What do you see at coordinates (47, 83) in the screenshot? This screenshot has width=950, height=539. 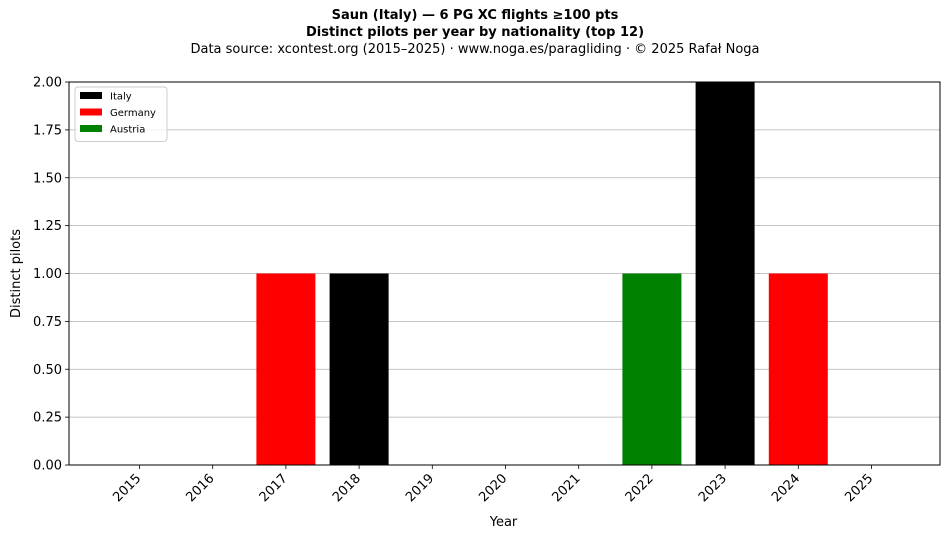 I see `y-tick-label: 2.00` at bounding box center [47, 83].